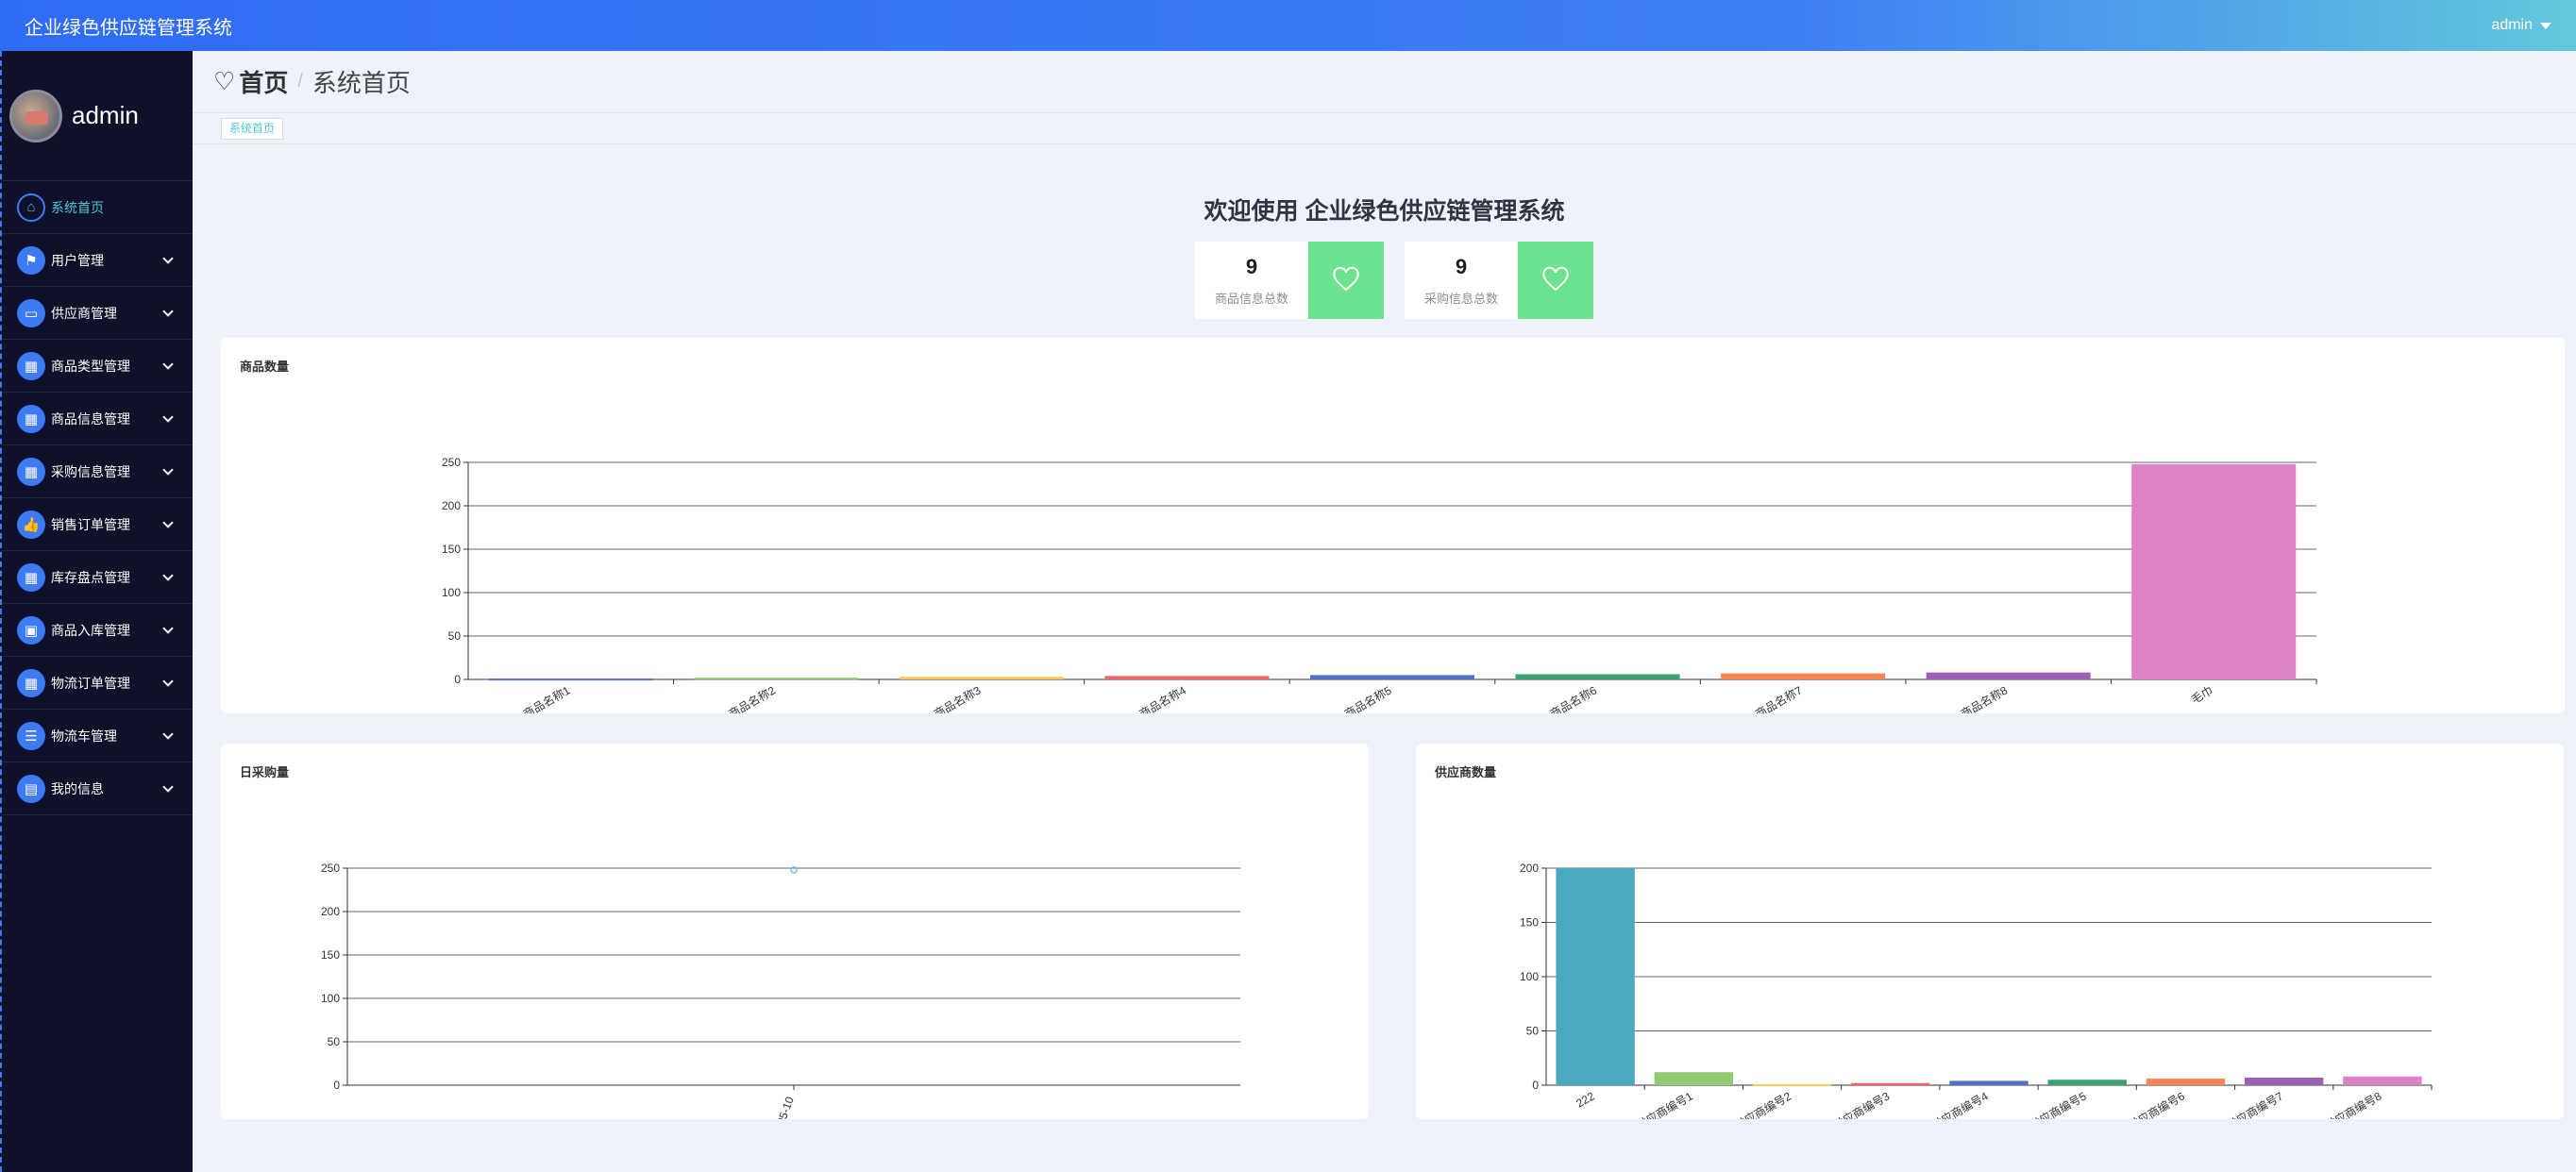  I want to click on sidebar-item-9: ▦ 物流订单管理, so click(98, 683).